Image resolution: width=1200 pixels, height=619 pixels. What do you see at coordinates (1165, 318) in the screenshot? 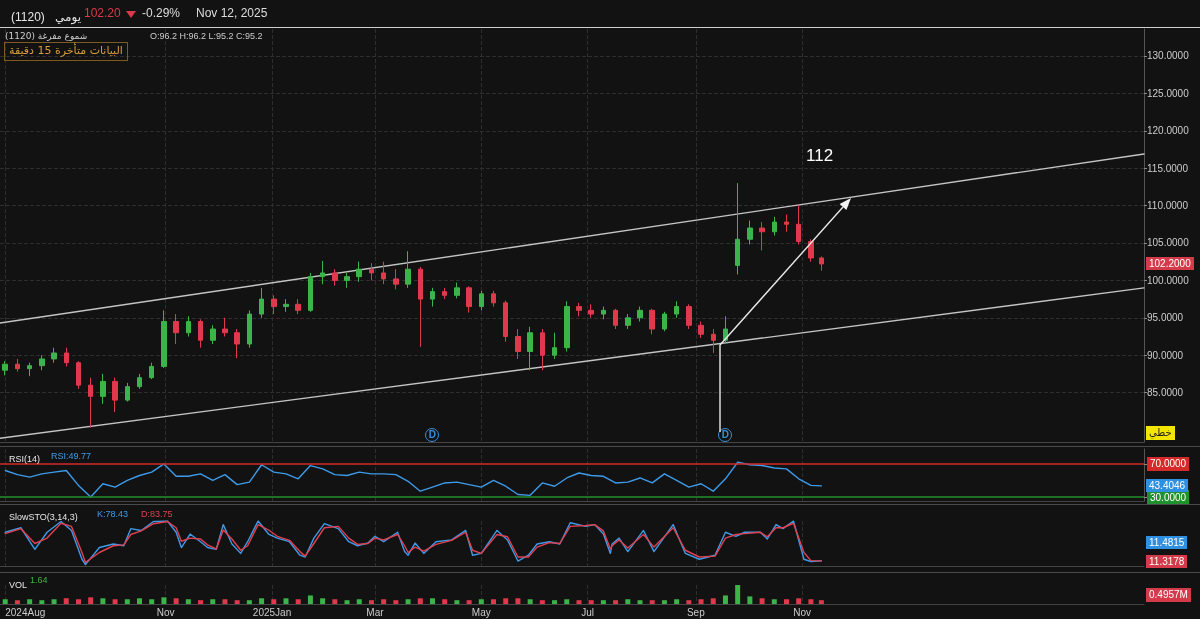
I see `y-tick-label: 95.0000` at bounding box center [1165, 318].